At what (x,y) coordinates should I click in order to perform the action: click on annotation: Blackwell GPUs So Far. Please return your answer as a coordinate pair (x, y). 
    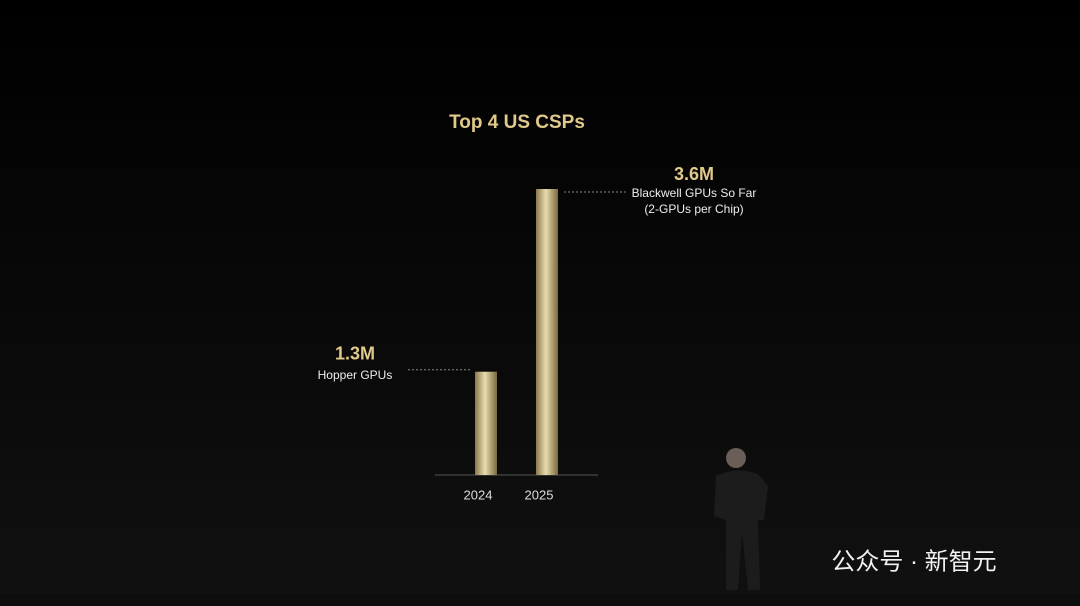
    Looking at the image, I should click on (694, 193).